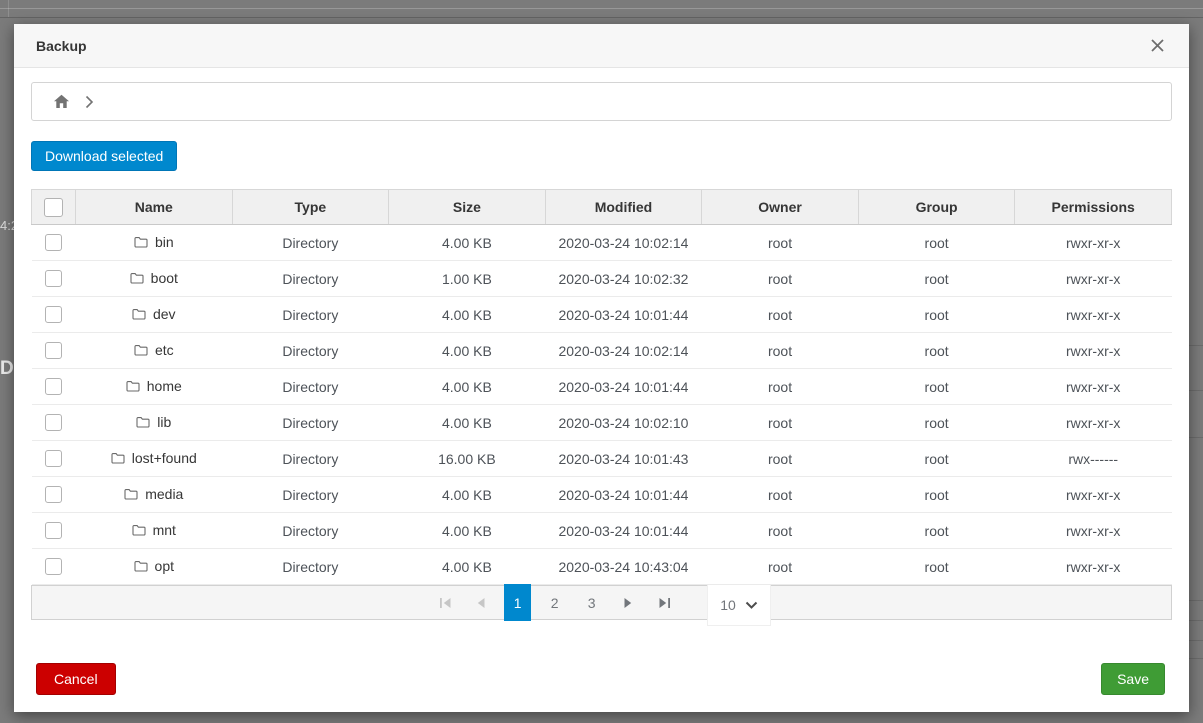 The height and width of the screenshot is (723, 1203). What do you see at coordinates (1133, 679) in the screenshot?
I see `save-button: Save` at bounding box center [1133, 679].